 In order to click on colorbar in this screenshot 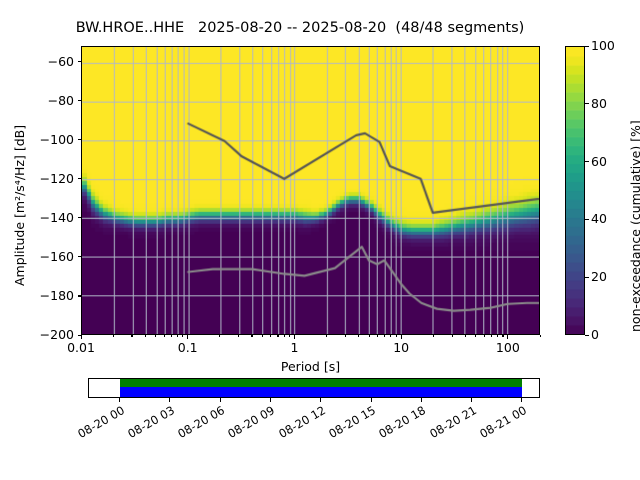, I will do `click(575, 190)`.